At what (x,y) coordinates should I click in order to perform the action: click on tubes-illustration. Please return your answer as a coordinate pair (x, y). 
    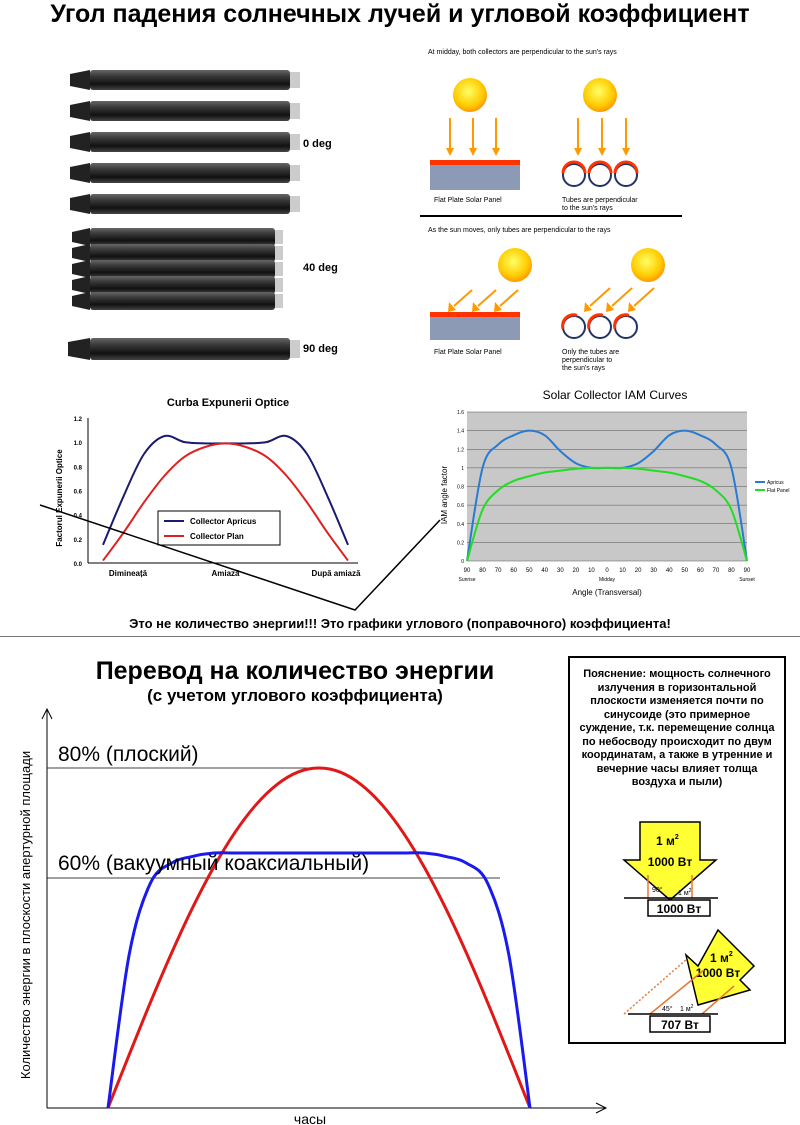
    Looking at the image, I should click on (184, 215).